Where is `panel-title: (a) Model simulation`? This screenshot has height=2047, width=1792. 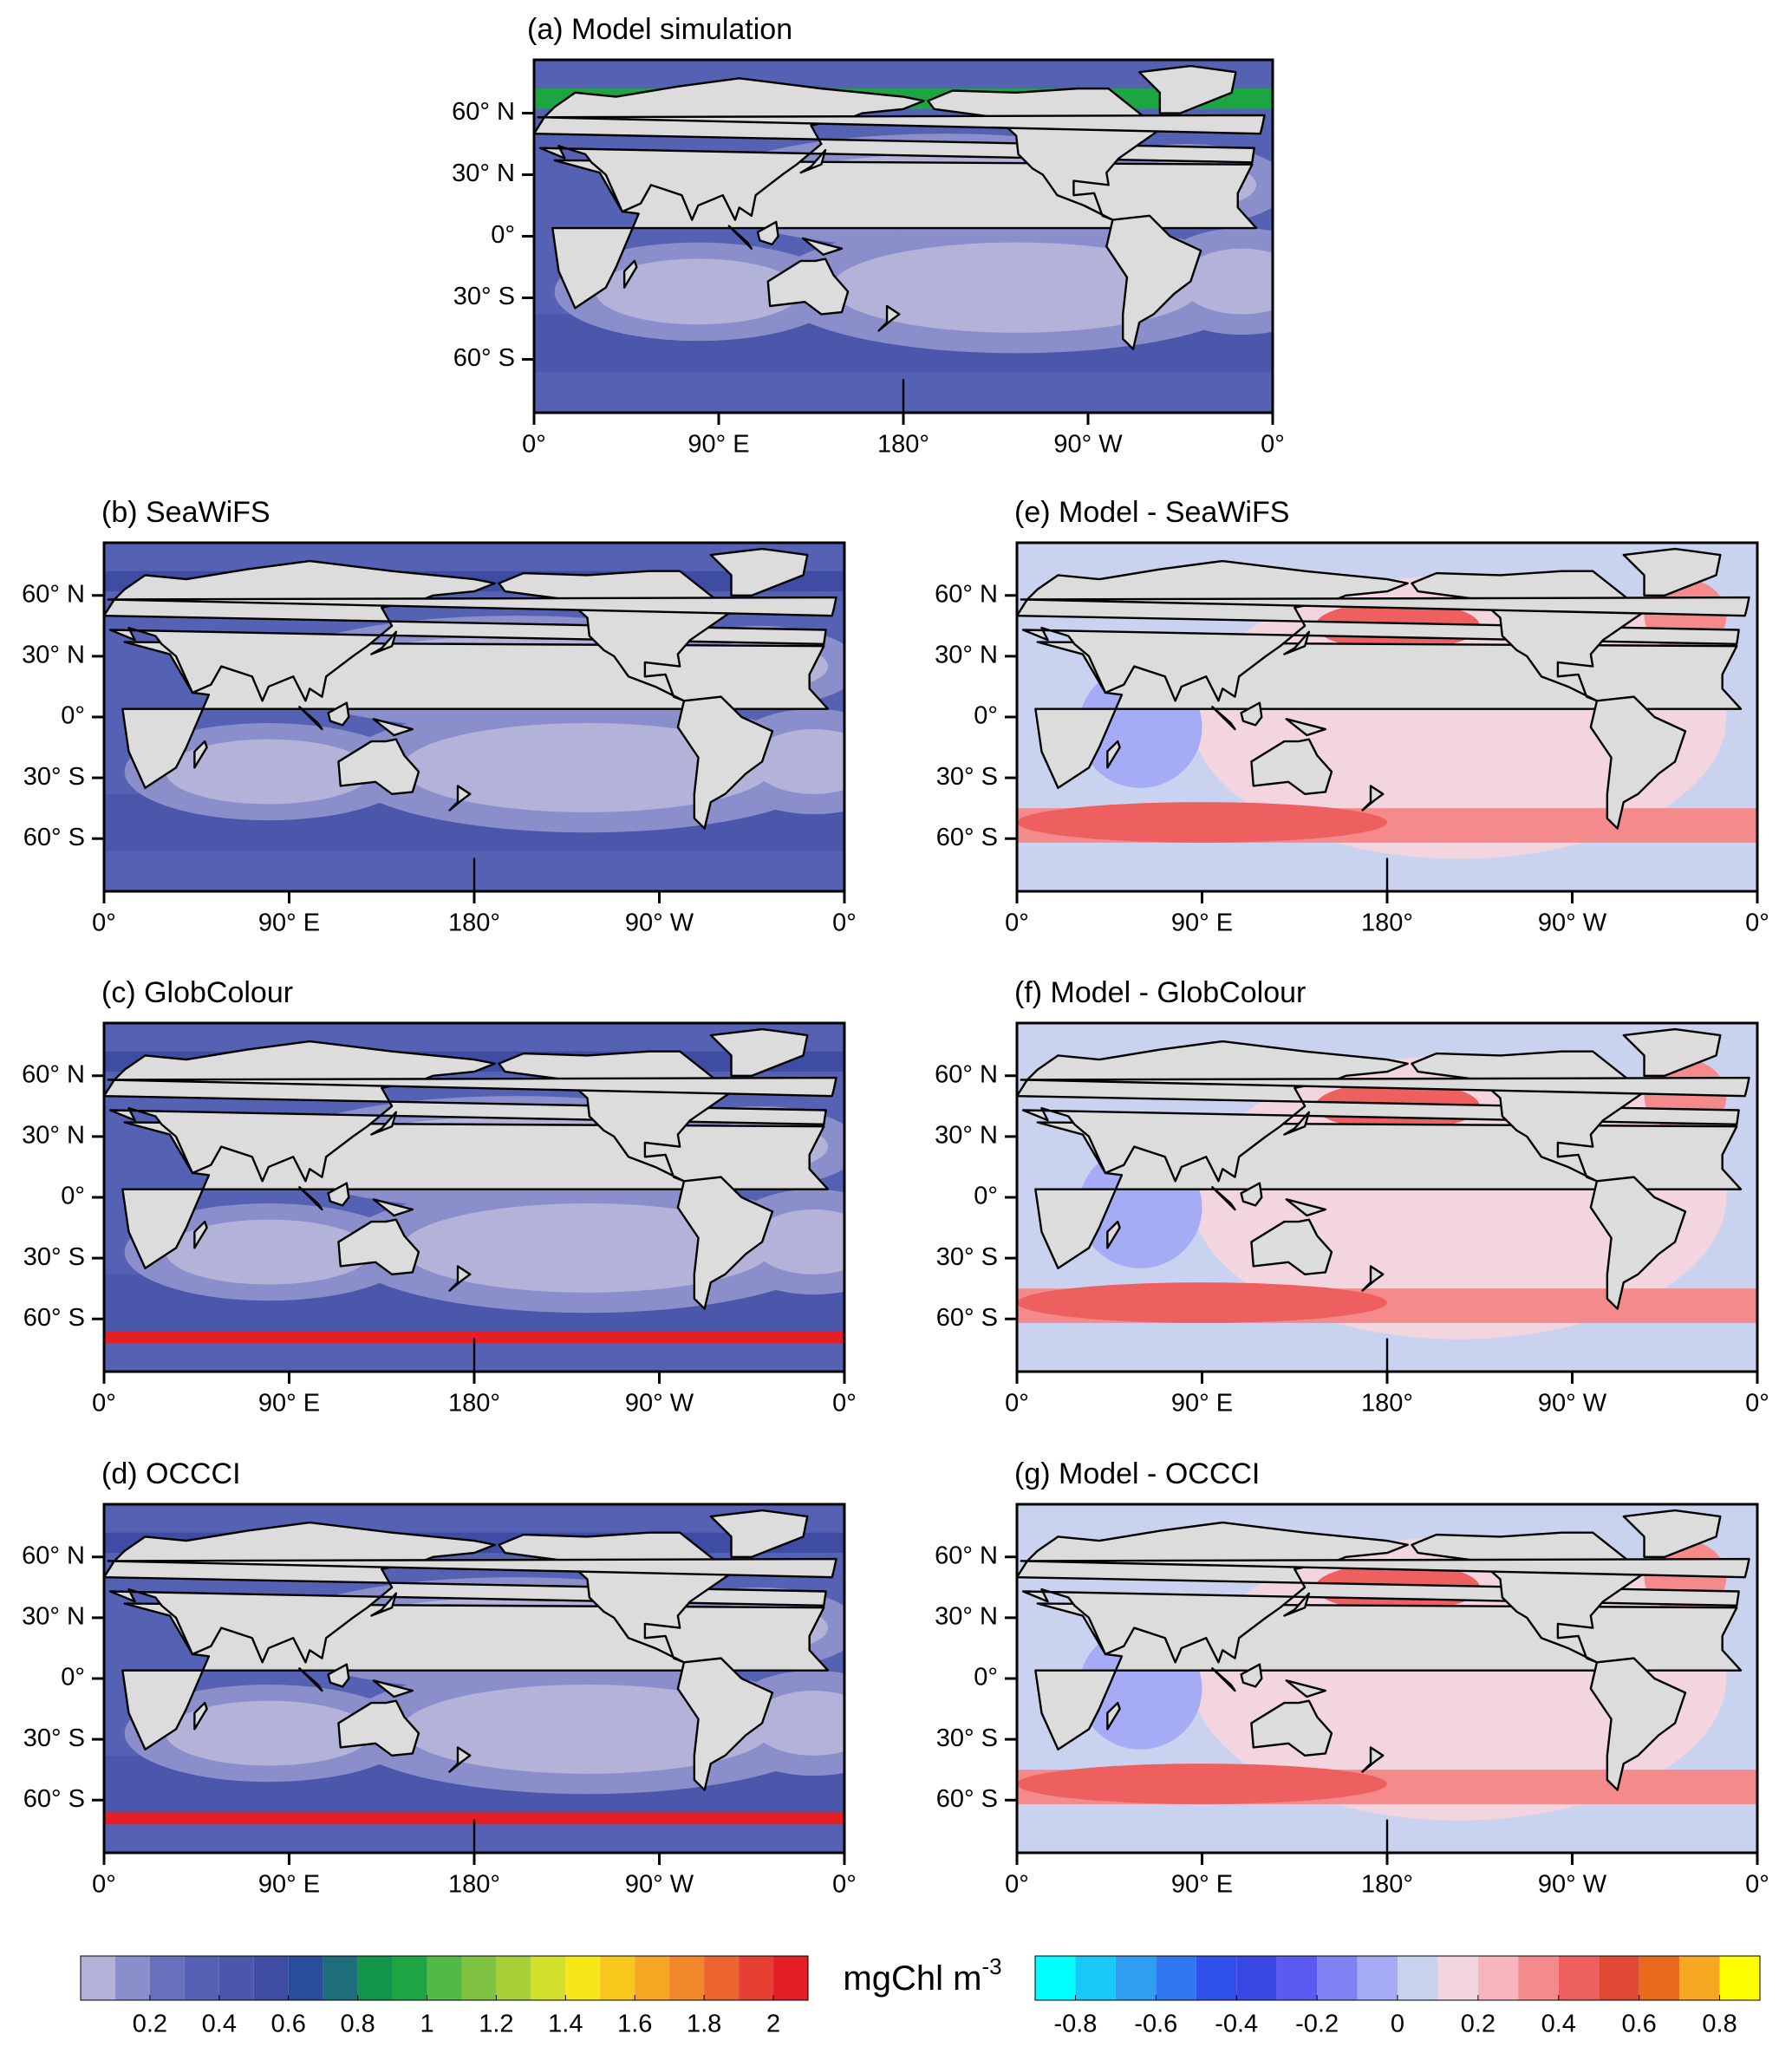 panel-title: (a) Model simulation is located at coordinates (659, 29).